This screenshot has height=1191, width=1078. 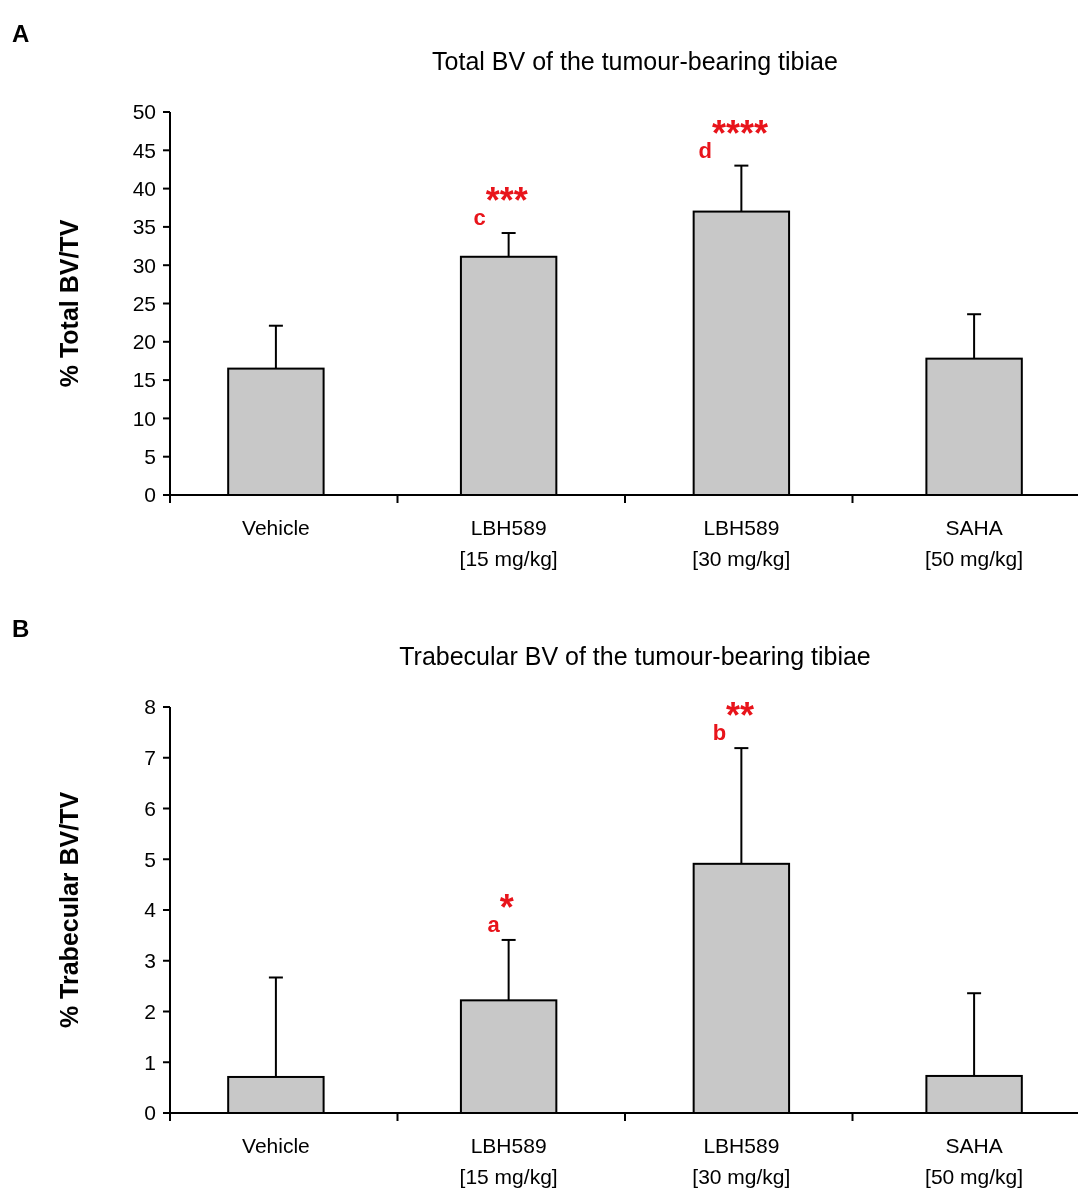 What do you see at coordinates (21, 33) in the screenshot?
I see `text: A` at bounding box center [21, 33].